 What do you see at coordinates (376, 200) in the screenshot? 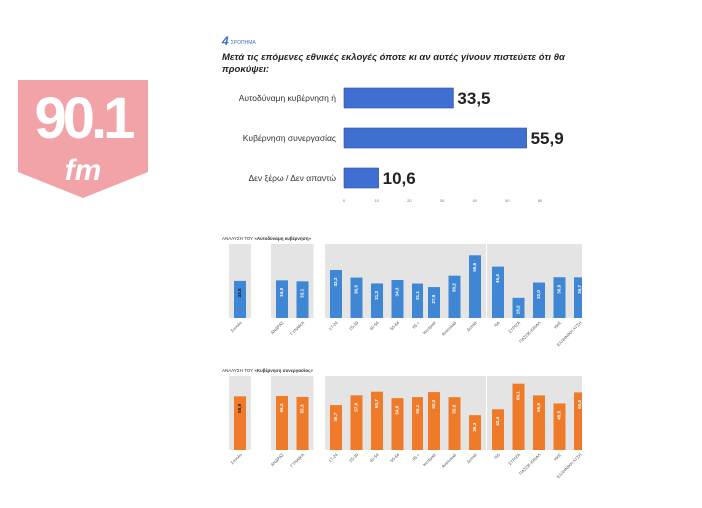
I see `tick-label: 10` at bounding box center [376, 200].